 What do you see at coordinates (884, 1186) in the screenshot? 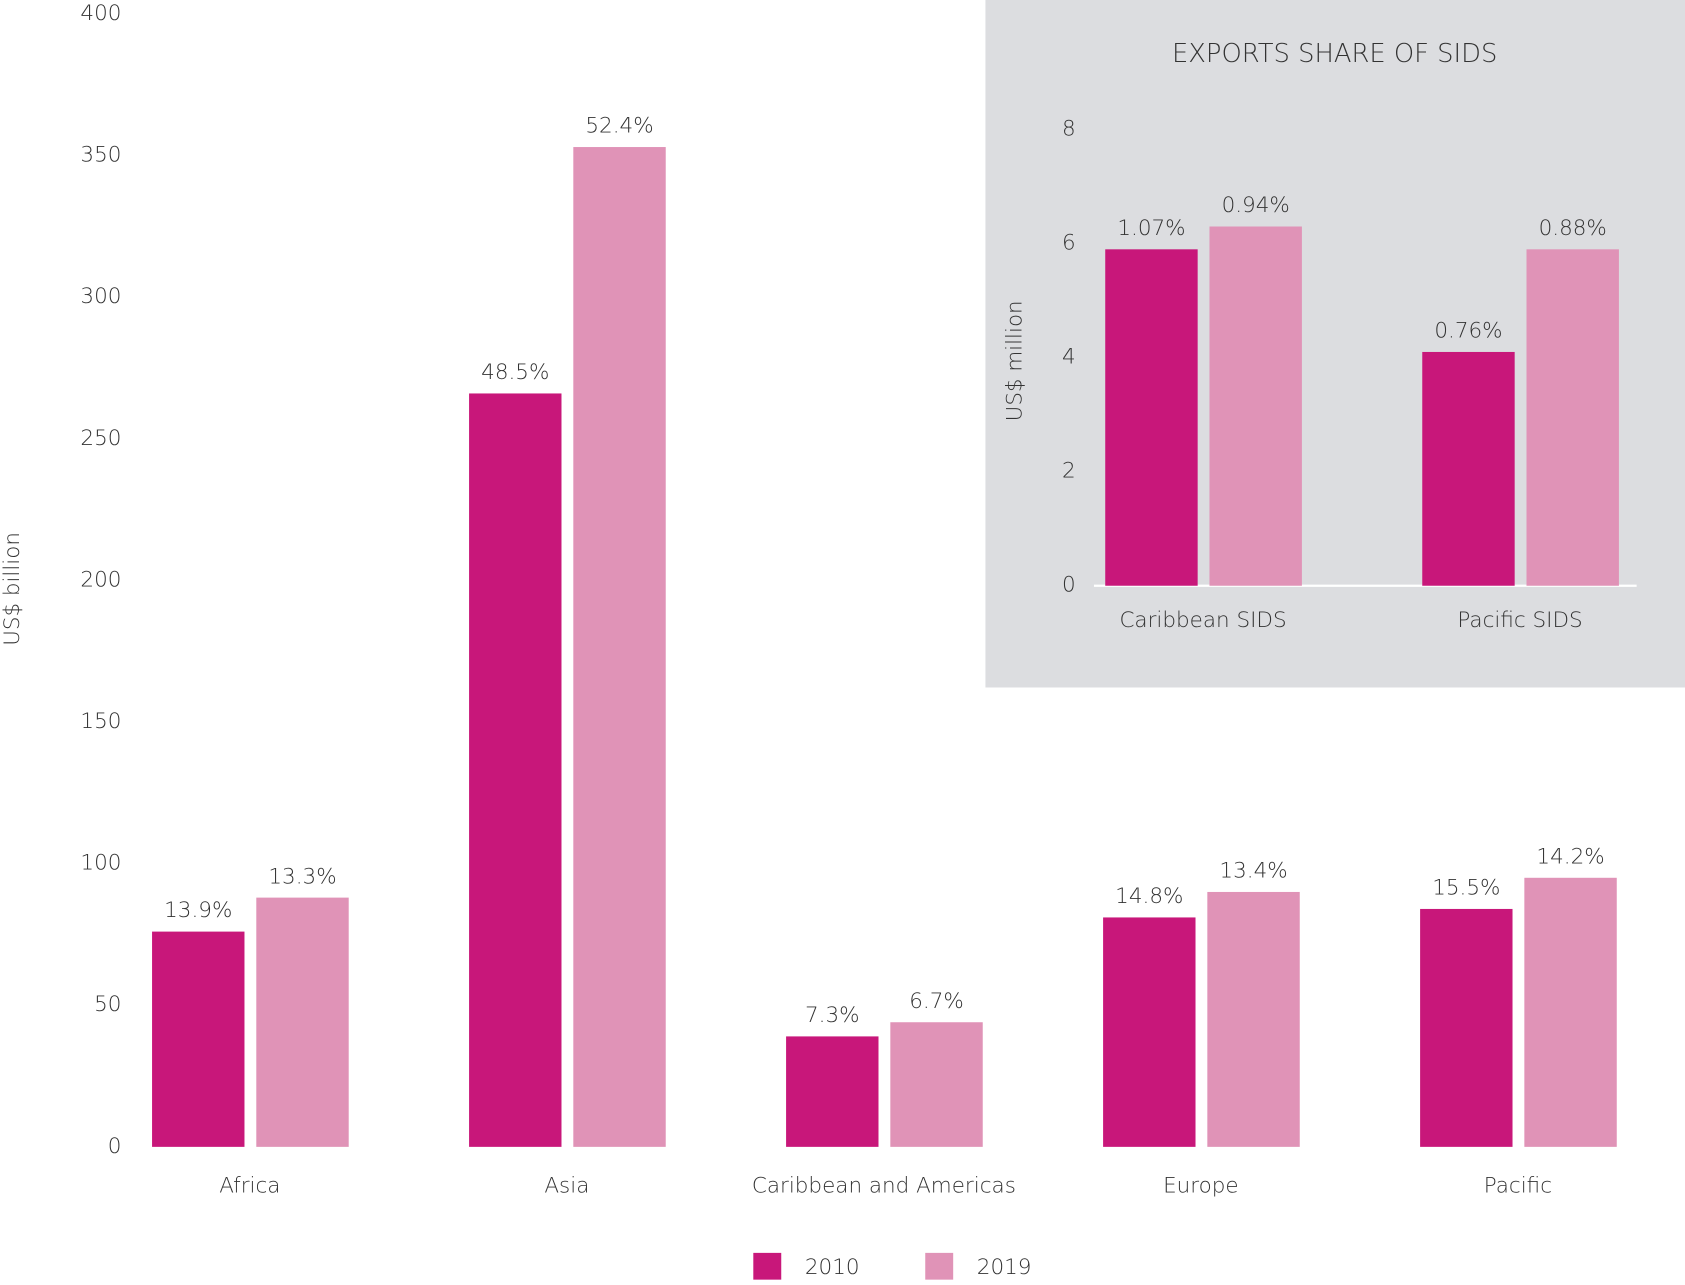
I see `x-tick-label: Caribbean and Americas` at bounding box center [884, 1186].